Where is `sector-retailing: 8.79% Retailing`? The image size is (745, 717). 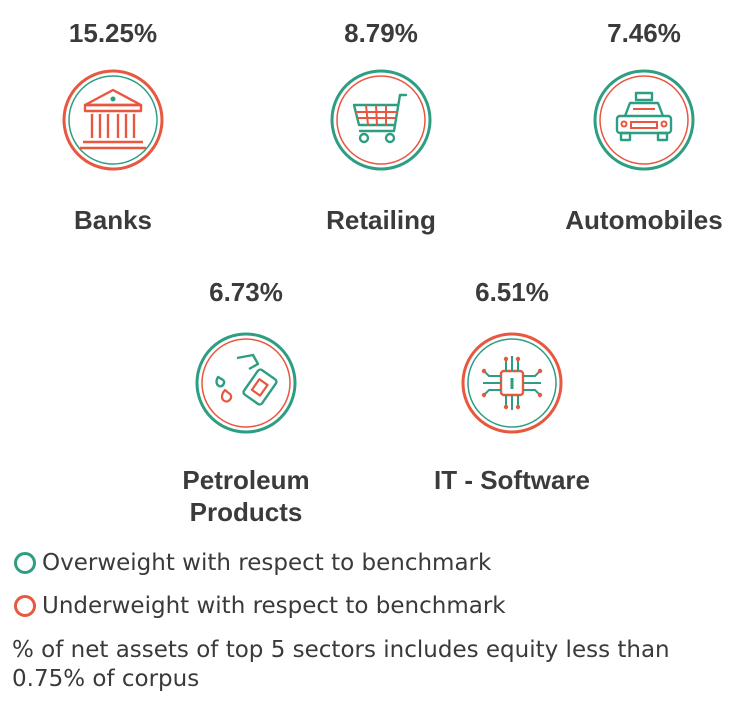 sector-retailing: 8.79% Retailing is located at coordinates (381, 126).